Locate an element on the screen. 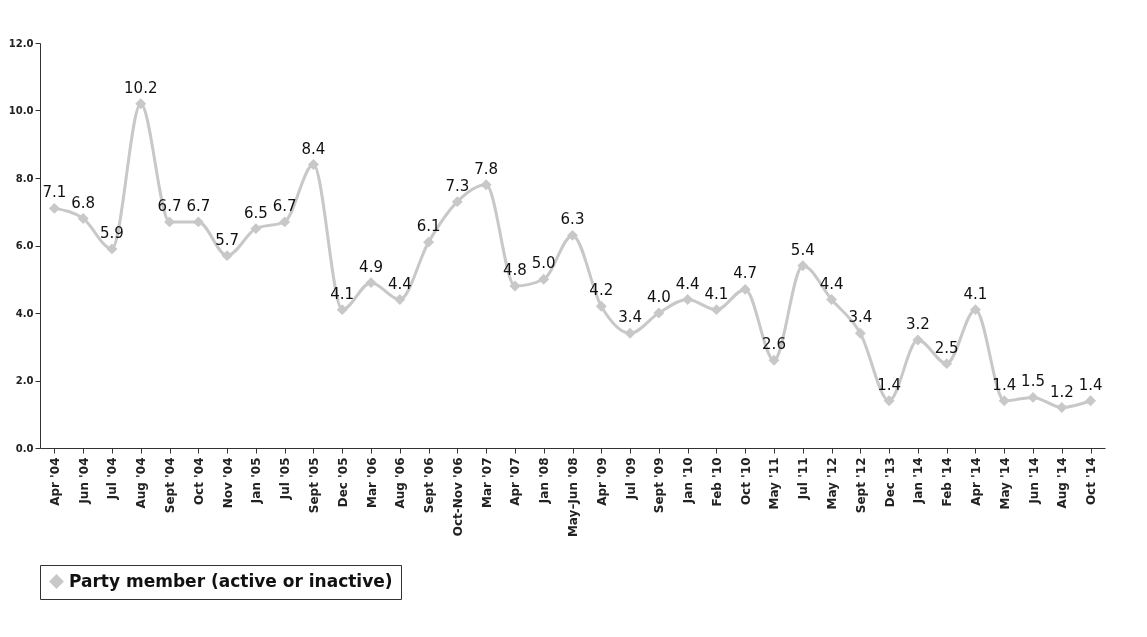  x-tick-label: Feb '14 is located at coordinates (947, 482).